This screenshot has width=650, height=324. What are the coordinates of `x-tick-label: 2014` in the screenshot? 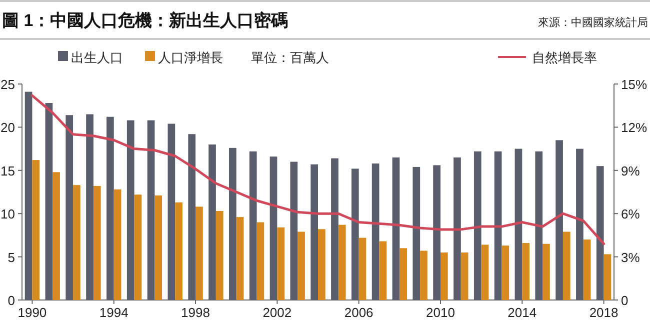 It's located at (522, 312).